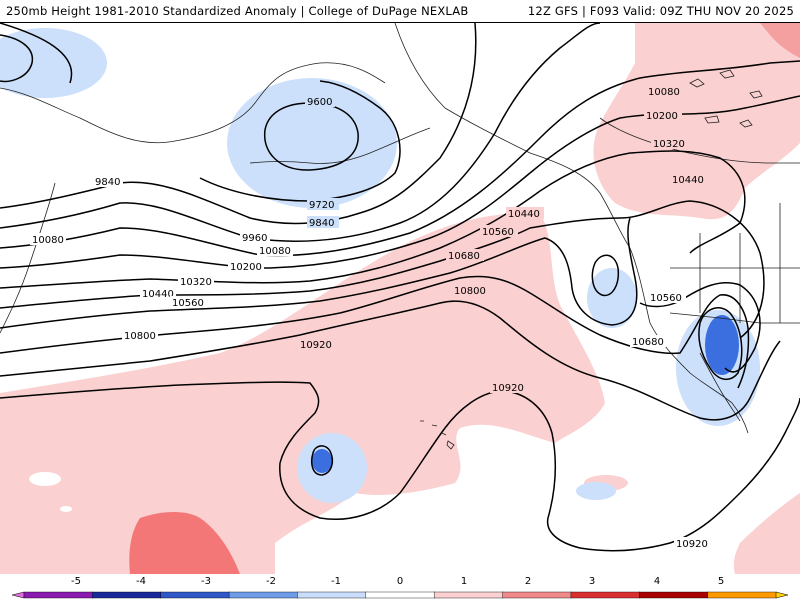  I want to click on contour-9600-bering-low, so click(311, 136).